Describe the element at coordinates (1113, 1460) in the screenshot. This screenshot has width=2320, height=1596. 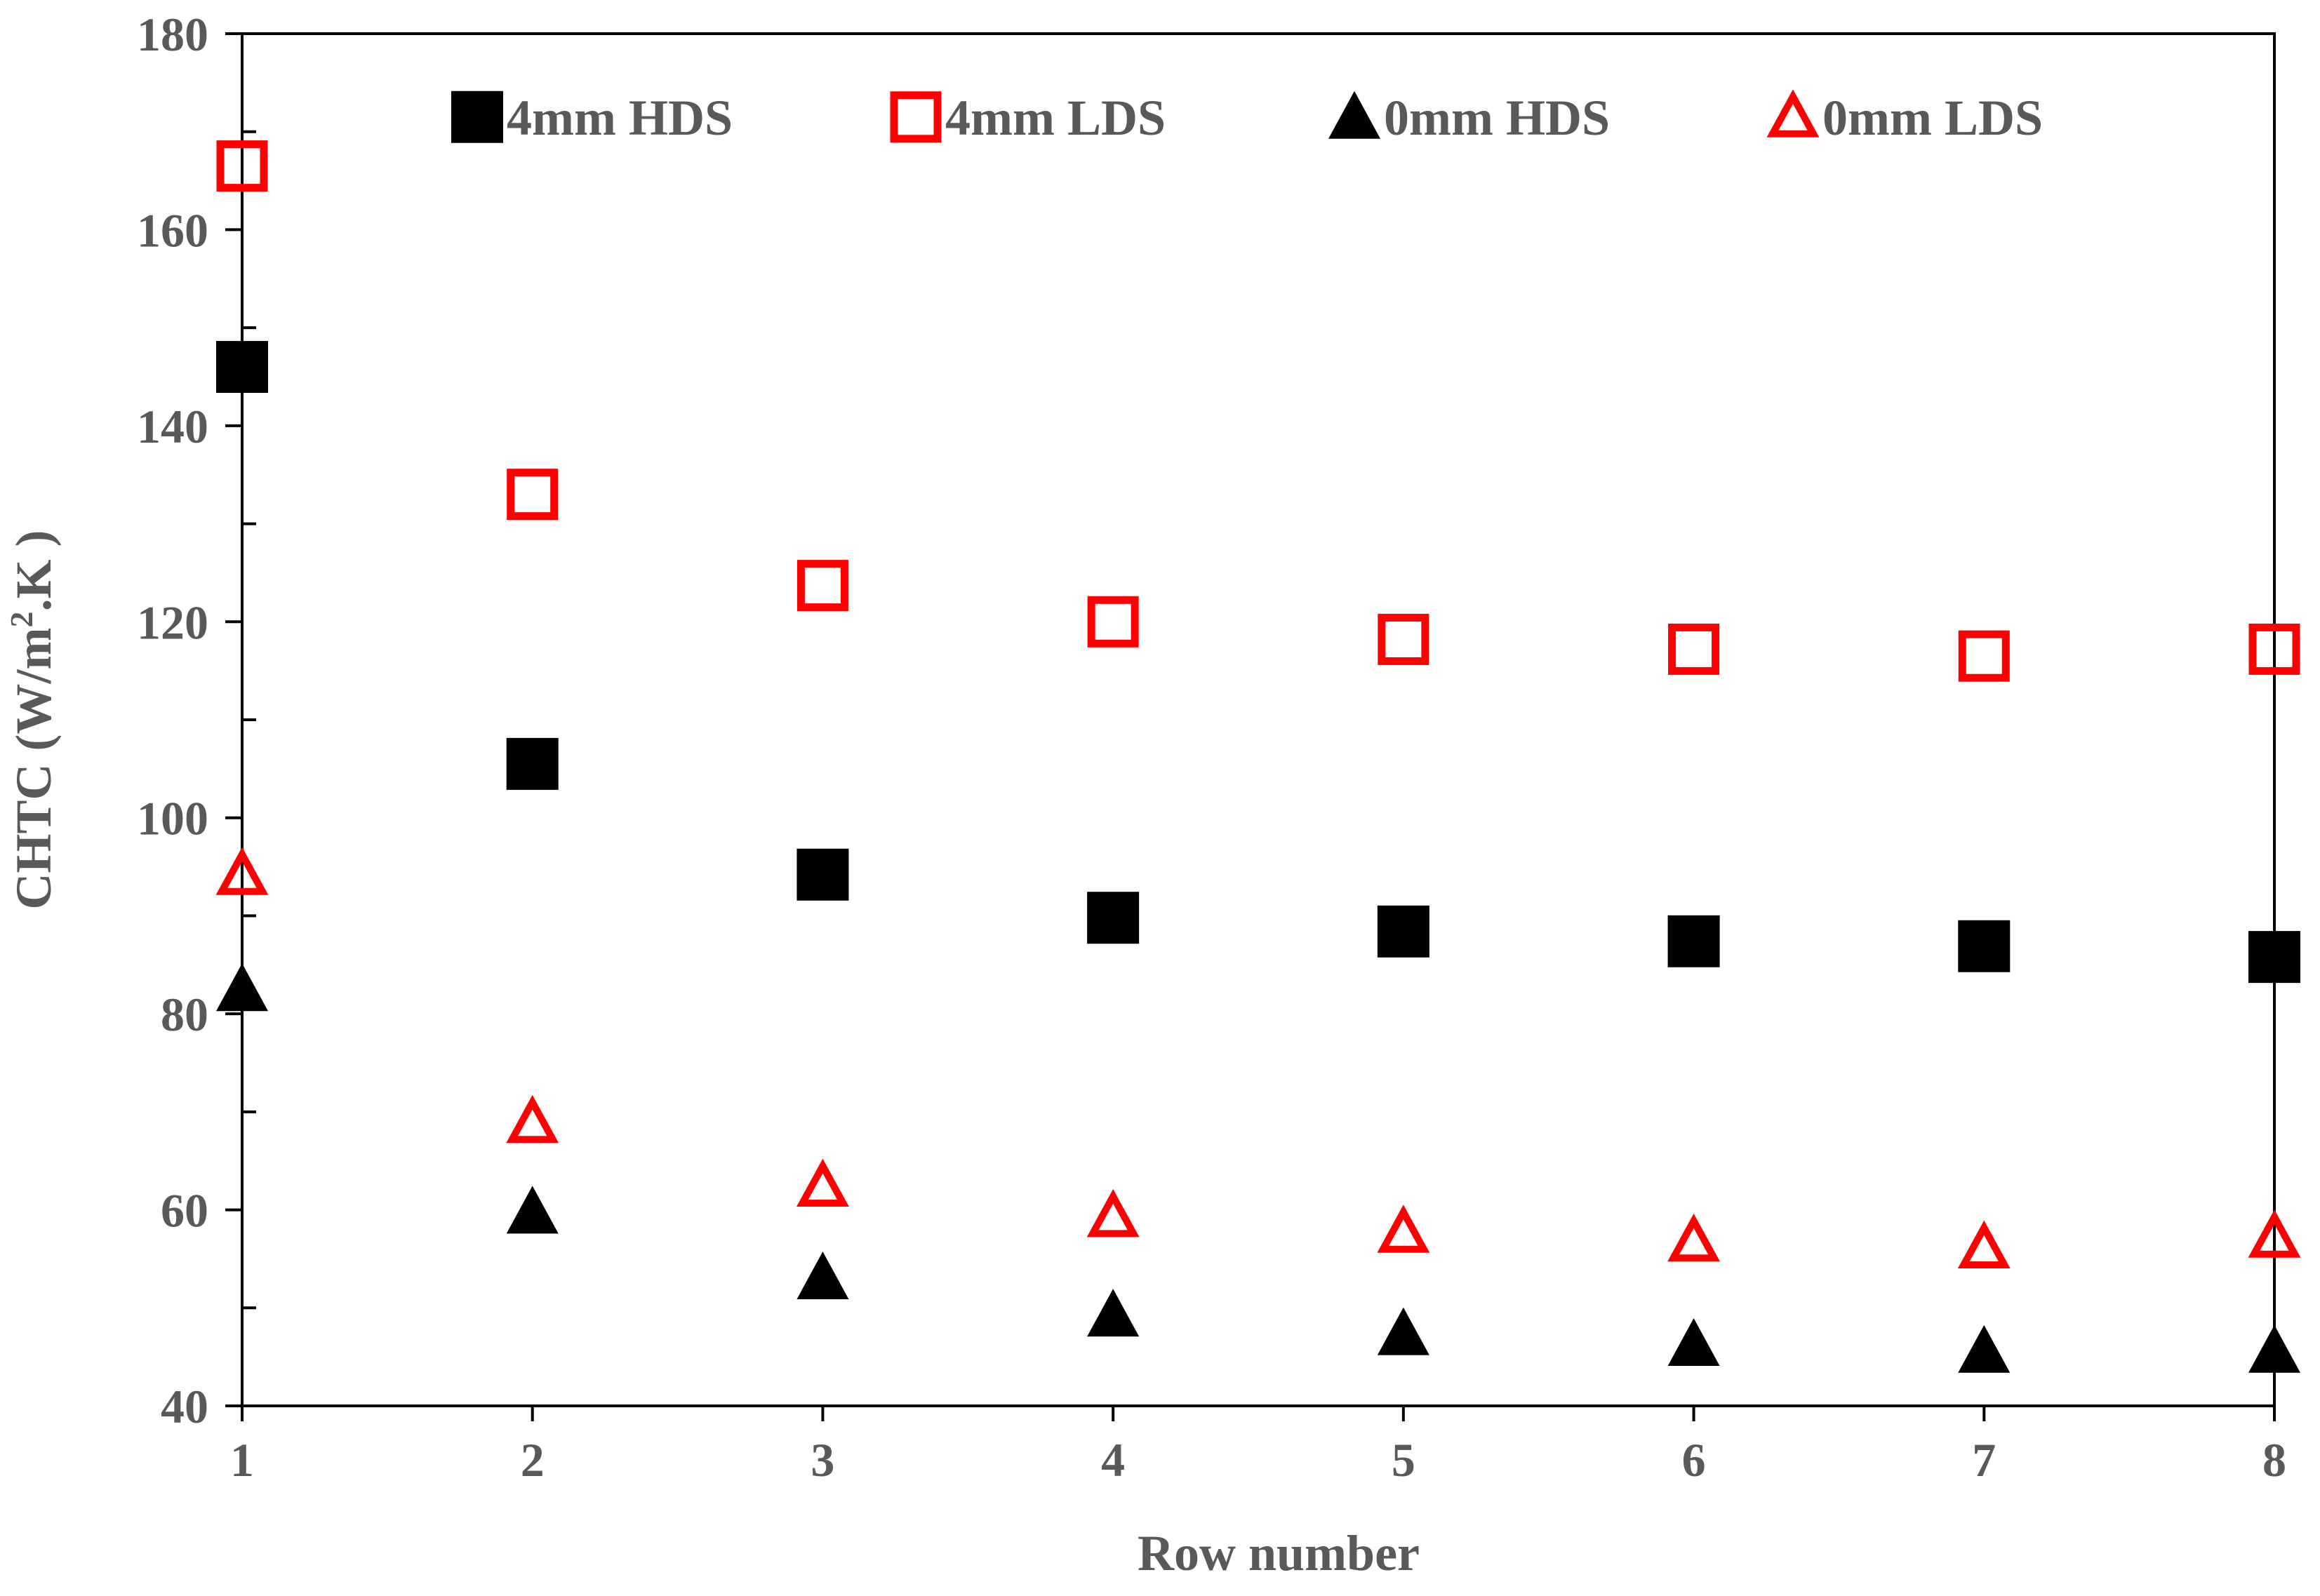
I see `x-tick-label: 4` at that location.